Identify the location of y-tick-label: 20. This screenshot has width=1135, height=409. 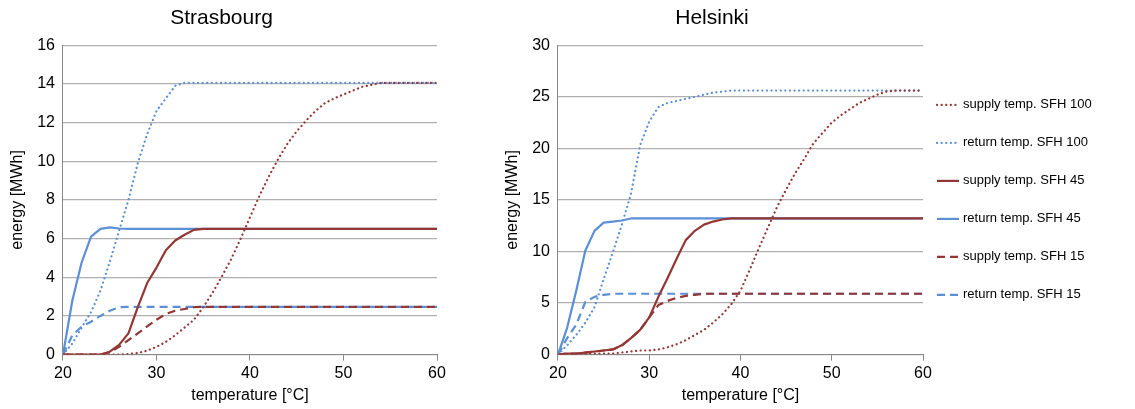
(541, 147).